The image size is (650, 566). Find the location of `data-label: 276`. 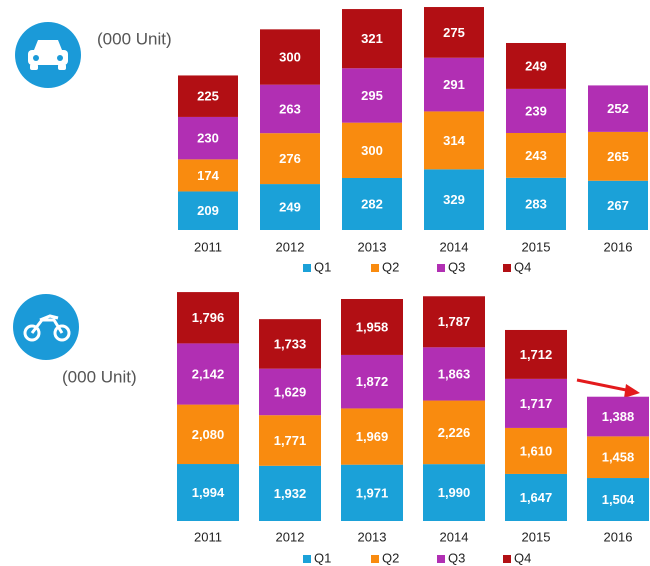

data-label: 276 is located at coordinates (290, 158).